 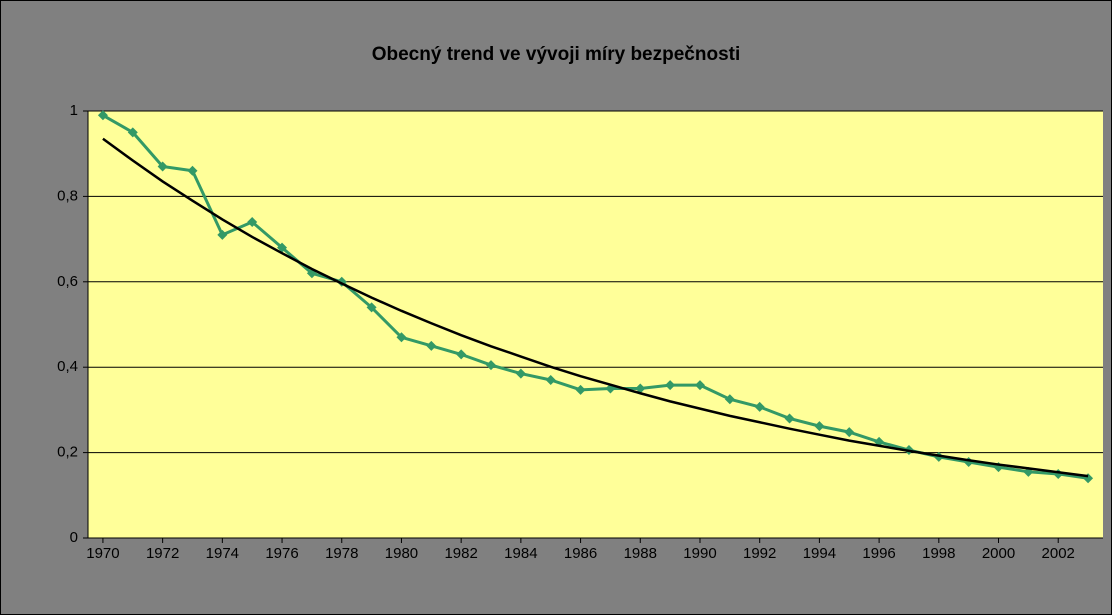 What do you see at coordinates (998, 553) in the screenshot?
I see `x-tick-label: 2000` at bounding box center [998, 553].